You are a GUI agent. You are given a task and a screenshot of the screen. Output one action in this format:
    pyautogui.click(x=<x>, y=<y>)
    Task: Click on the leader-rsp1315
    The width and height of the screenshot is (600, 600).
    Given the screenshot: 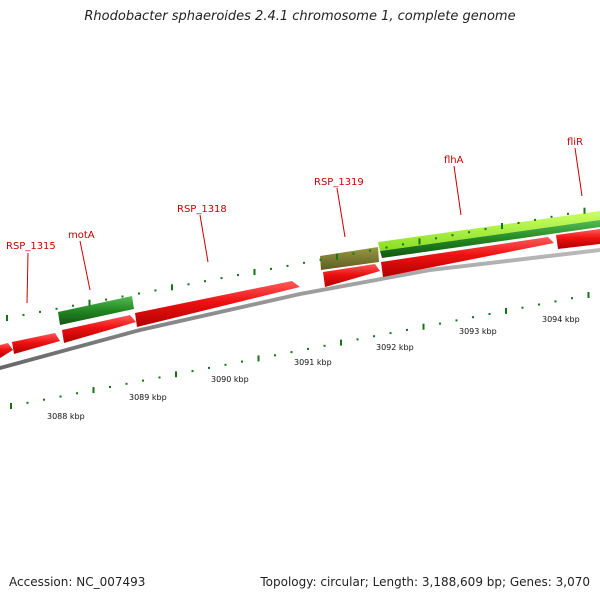 What is the action you would take?
    pyautogui.click(x=27, y=278)
    